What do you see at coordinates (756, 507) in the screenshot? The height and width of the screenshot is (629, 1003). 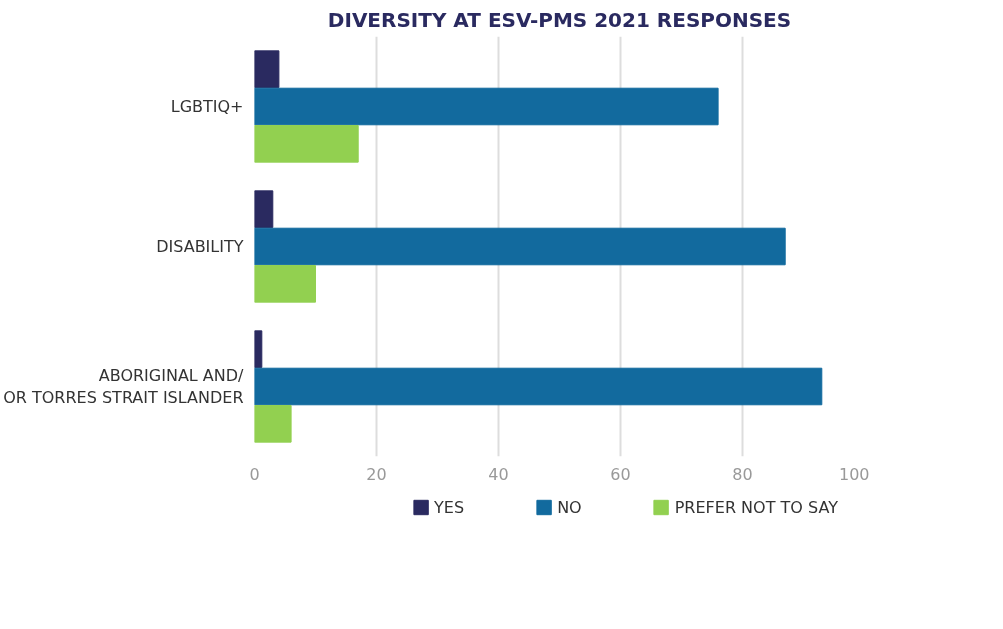 I see `legend-label: PREFER NOT TO SAY` at bounding box center [756, 507].